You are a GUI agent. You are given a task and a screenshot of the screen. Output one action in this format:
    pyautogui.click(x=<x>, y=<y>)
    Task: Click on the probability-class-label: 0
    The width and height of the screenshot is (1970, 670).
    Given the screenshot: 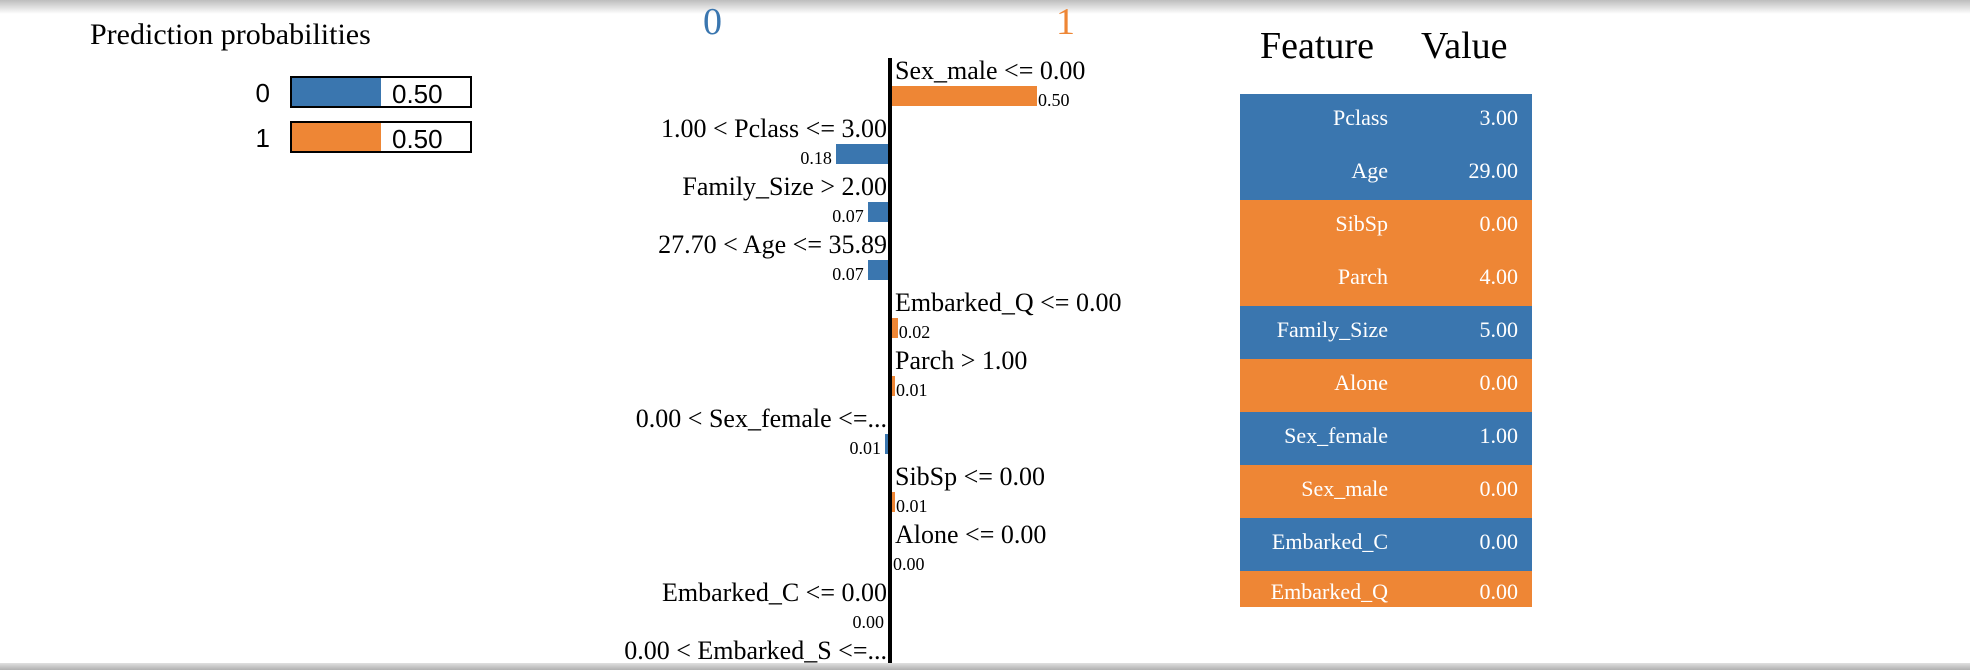 What is the action you would take?
    pyautogui.click(x=262, y=93)
    